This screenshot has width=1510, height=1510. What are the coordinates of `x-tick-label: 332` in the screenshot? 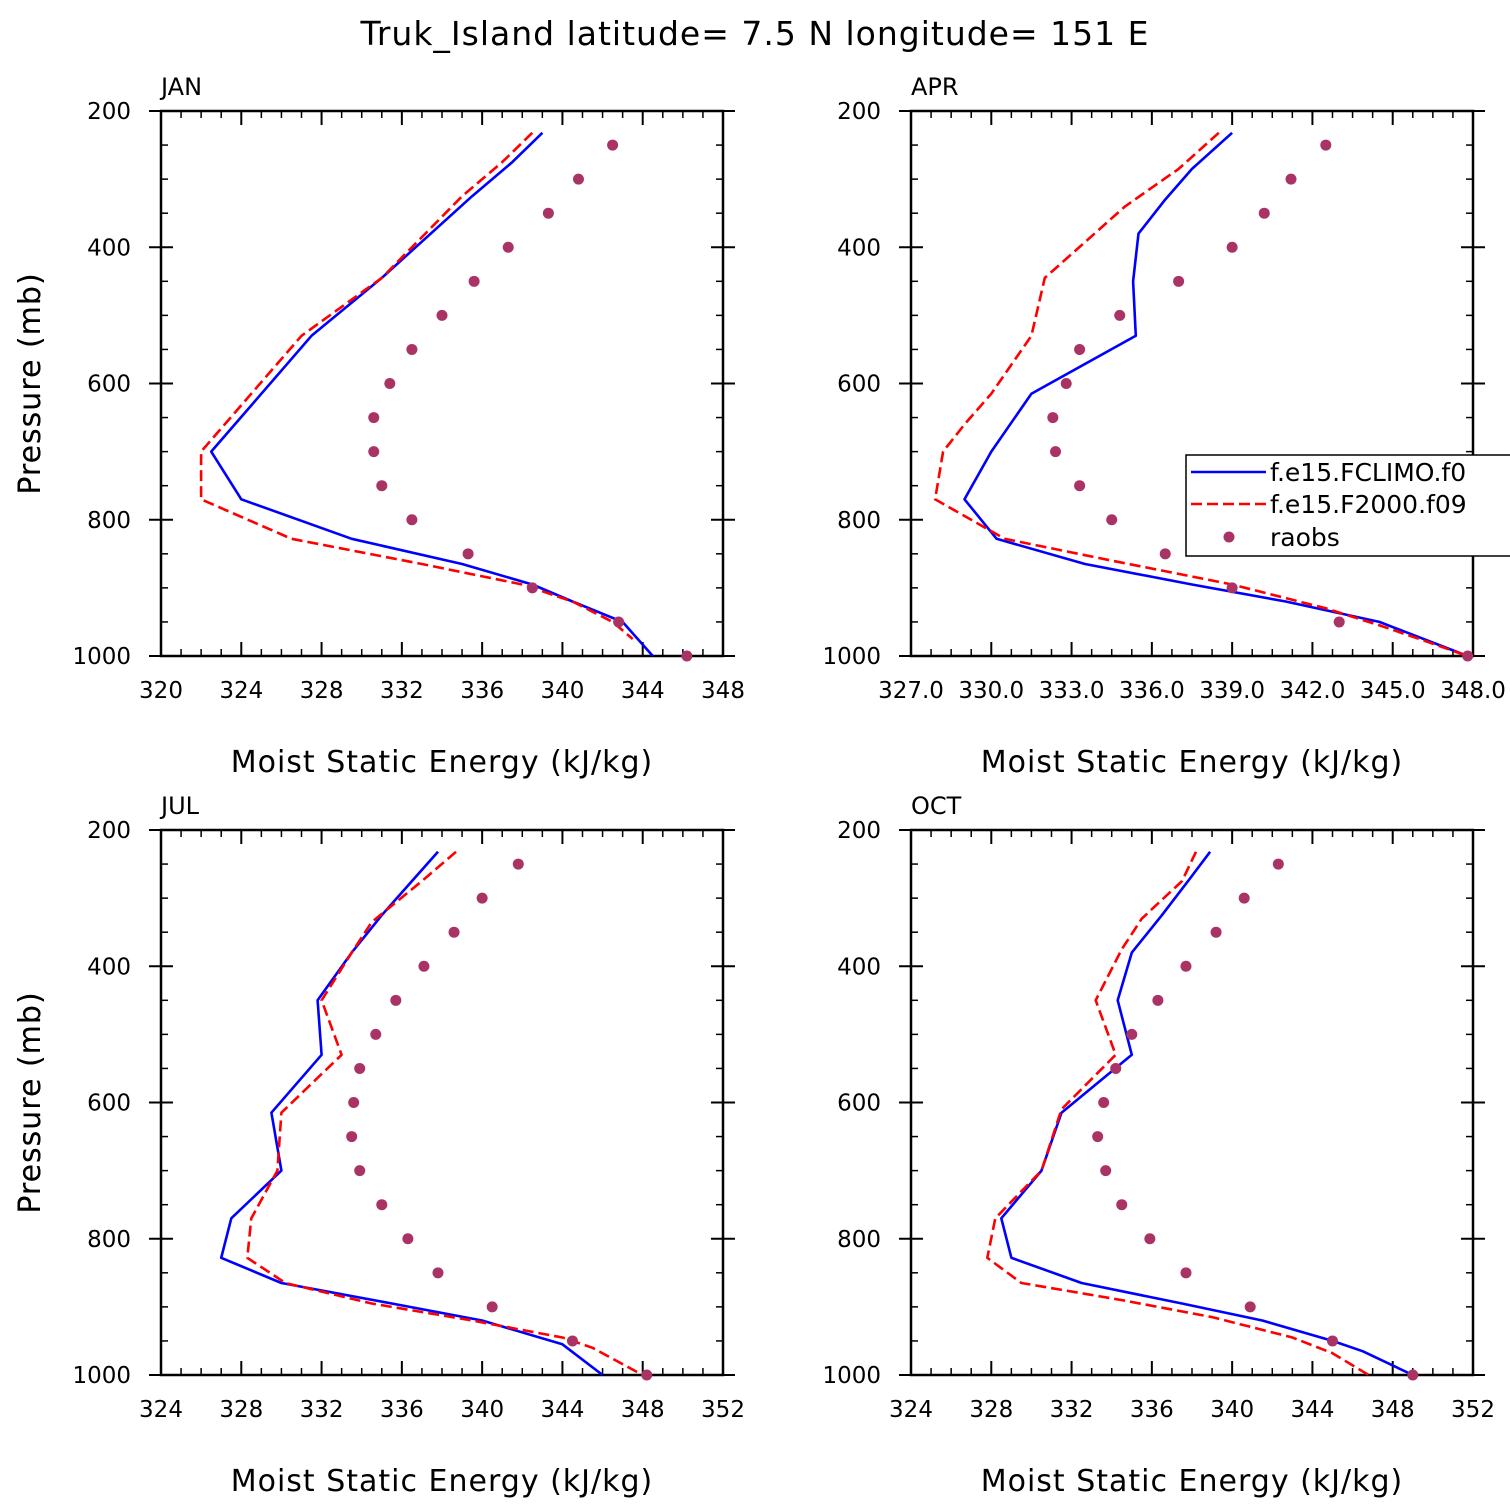 It's located at (1072, 1410).